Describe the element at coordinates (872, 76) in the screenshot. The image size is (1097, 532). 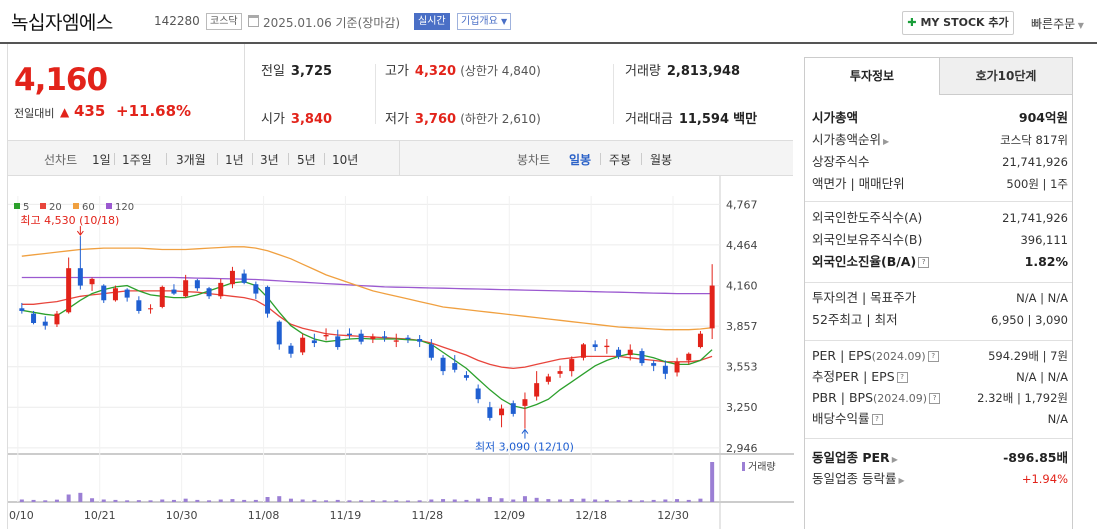
I see `tab-investment-info: 투자정보` at that location.